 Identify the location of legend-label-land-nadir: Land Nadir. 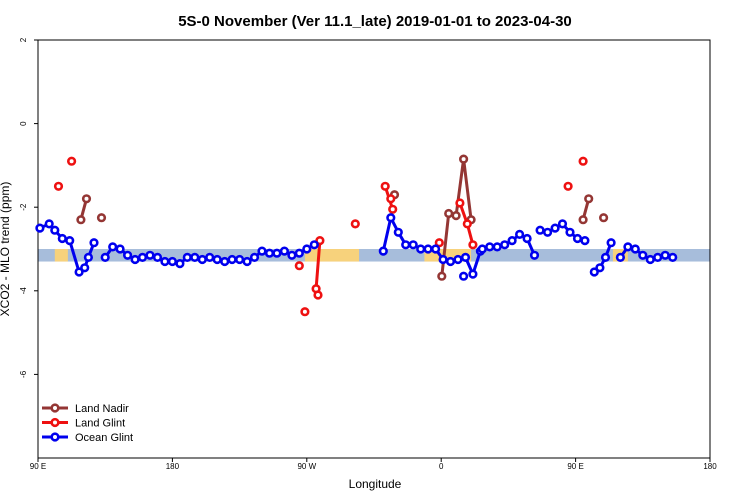
(102, 409).